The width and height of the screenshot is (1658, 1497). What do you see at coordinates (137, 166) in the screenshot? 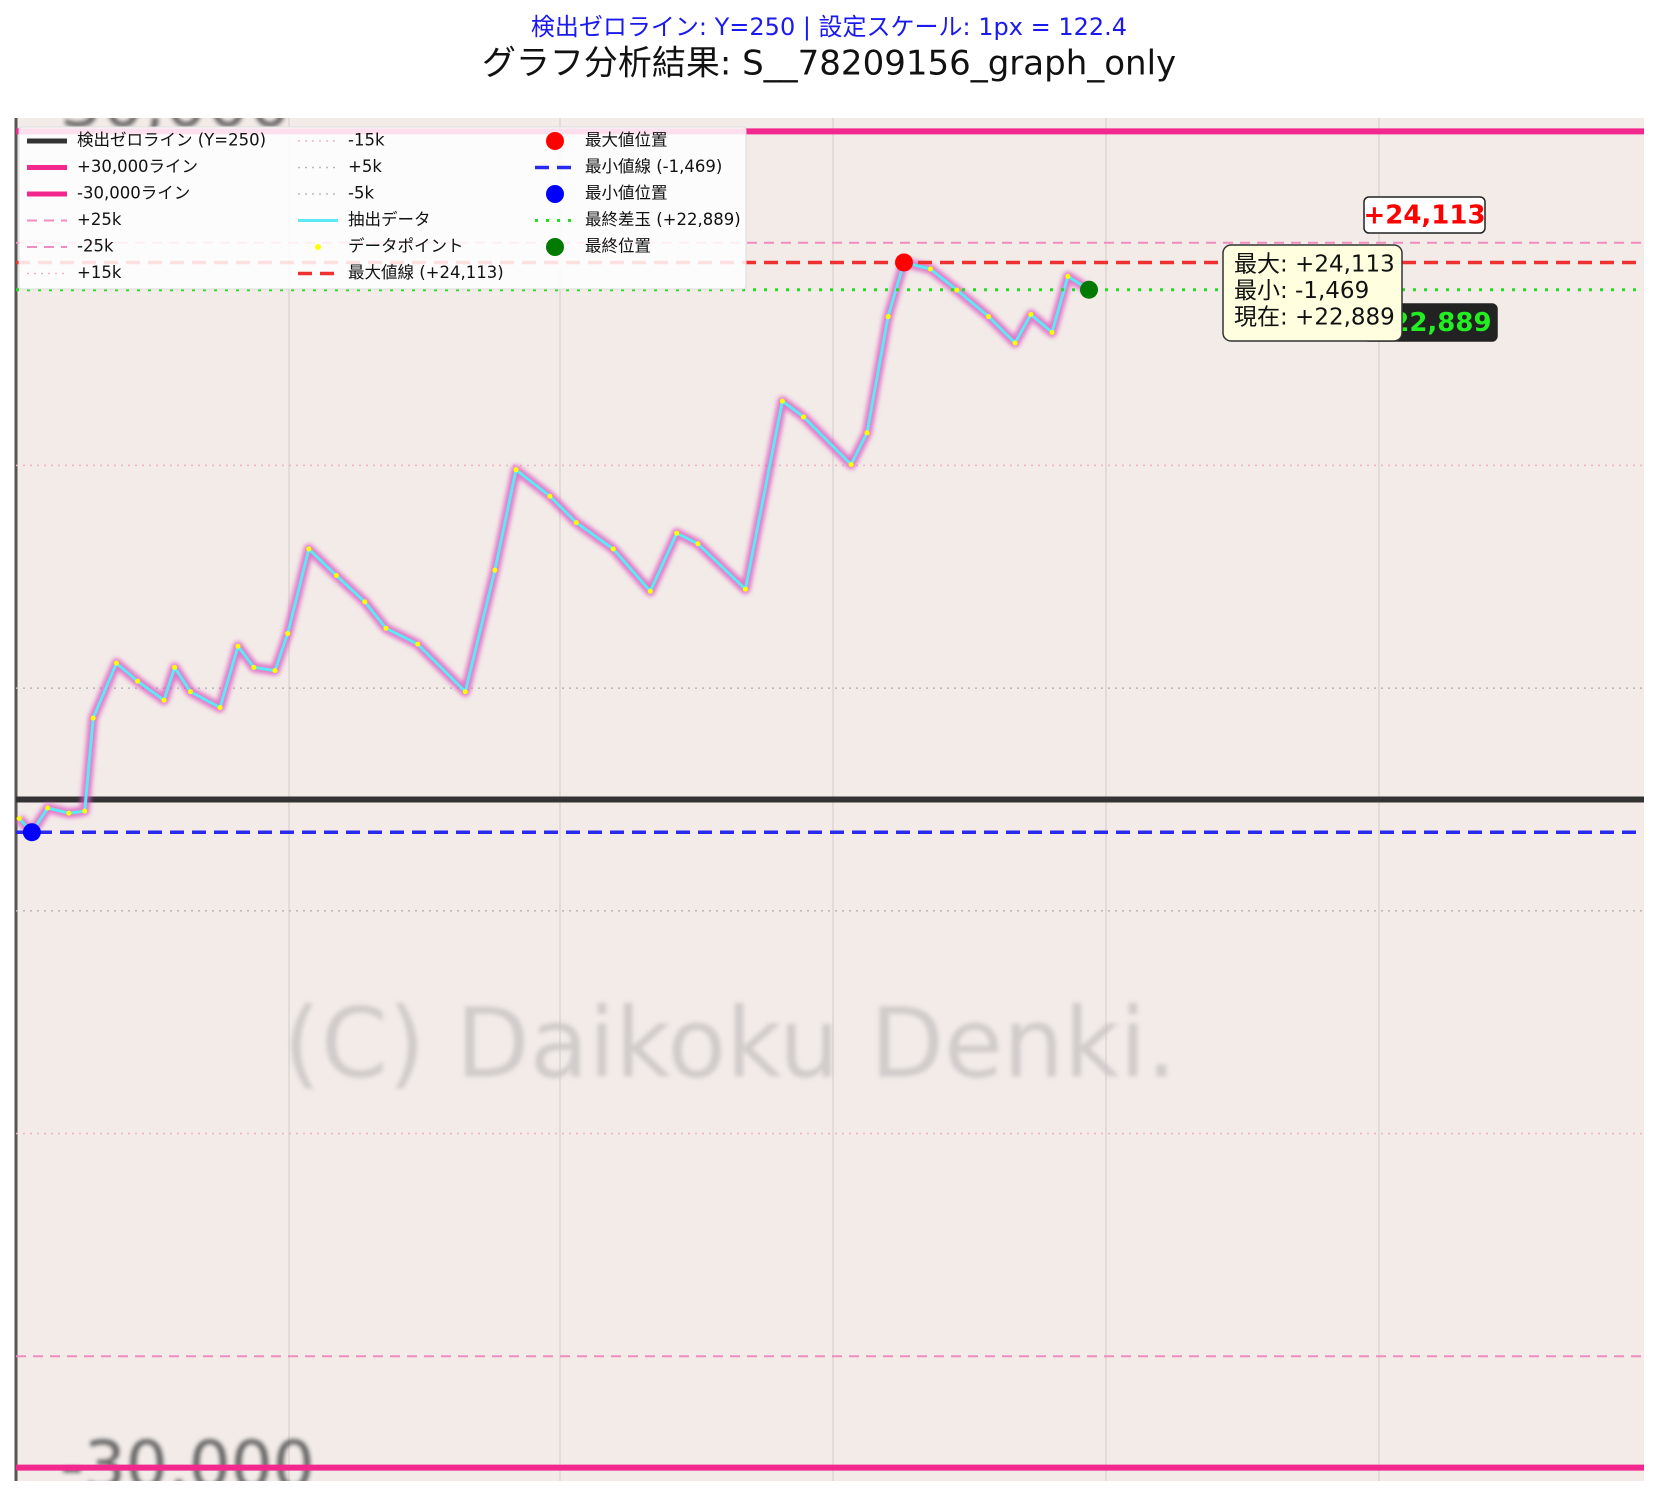
I see `legend-label: +30,000ライン` at bounding box center [137, 166].